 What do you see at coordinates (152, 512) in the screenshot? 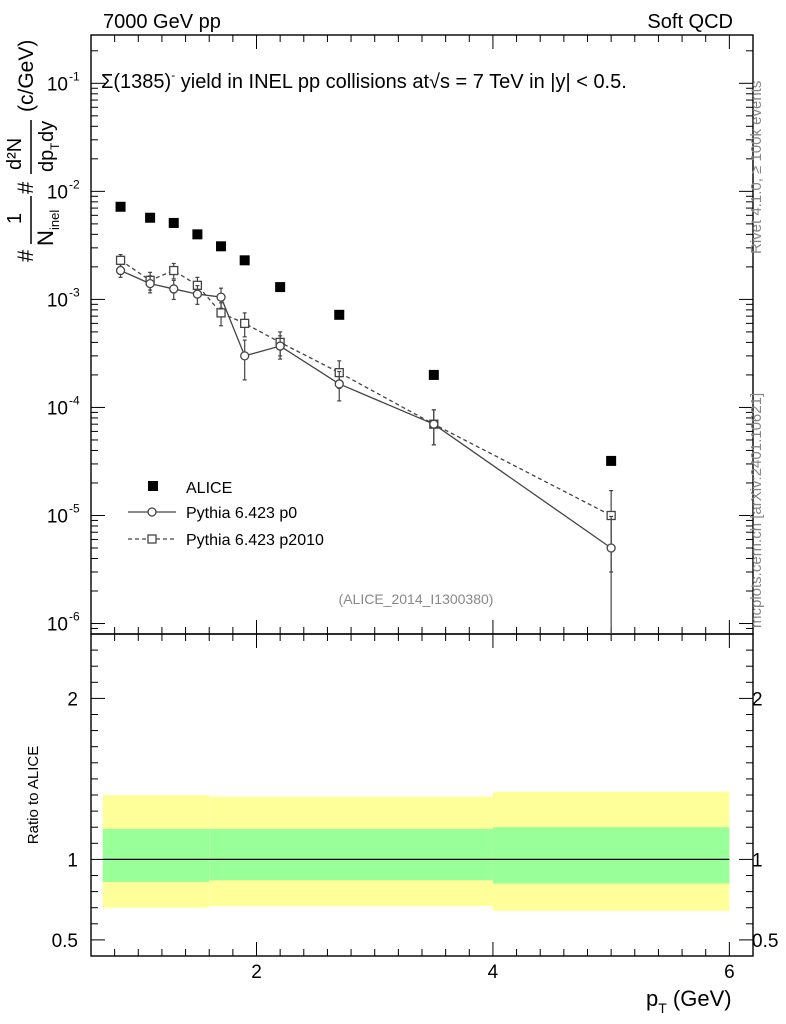
I see `legend-p0-marker` at bounding box center [152, 512].